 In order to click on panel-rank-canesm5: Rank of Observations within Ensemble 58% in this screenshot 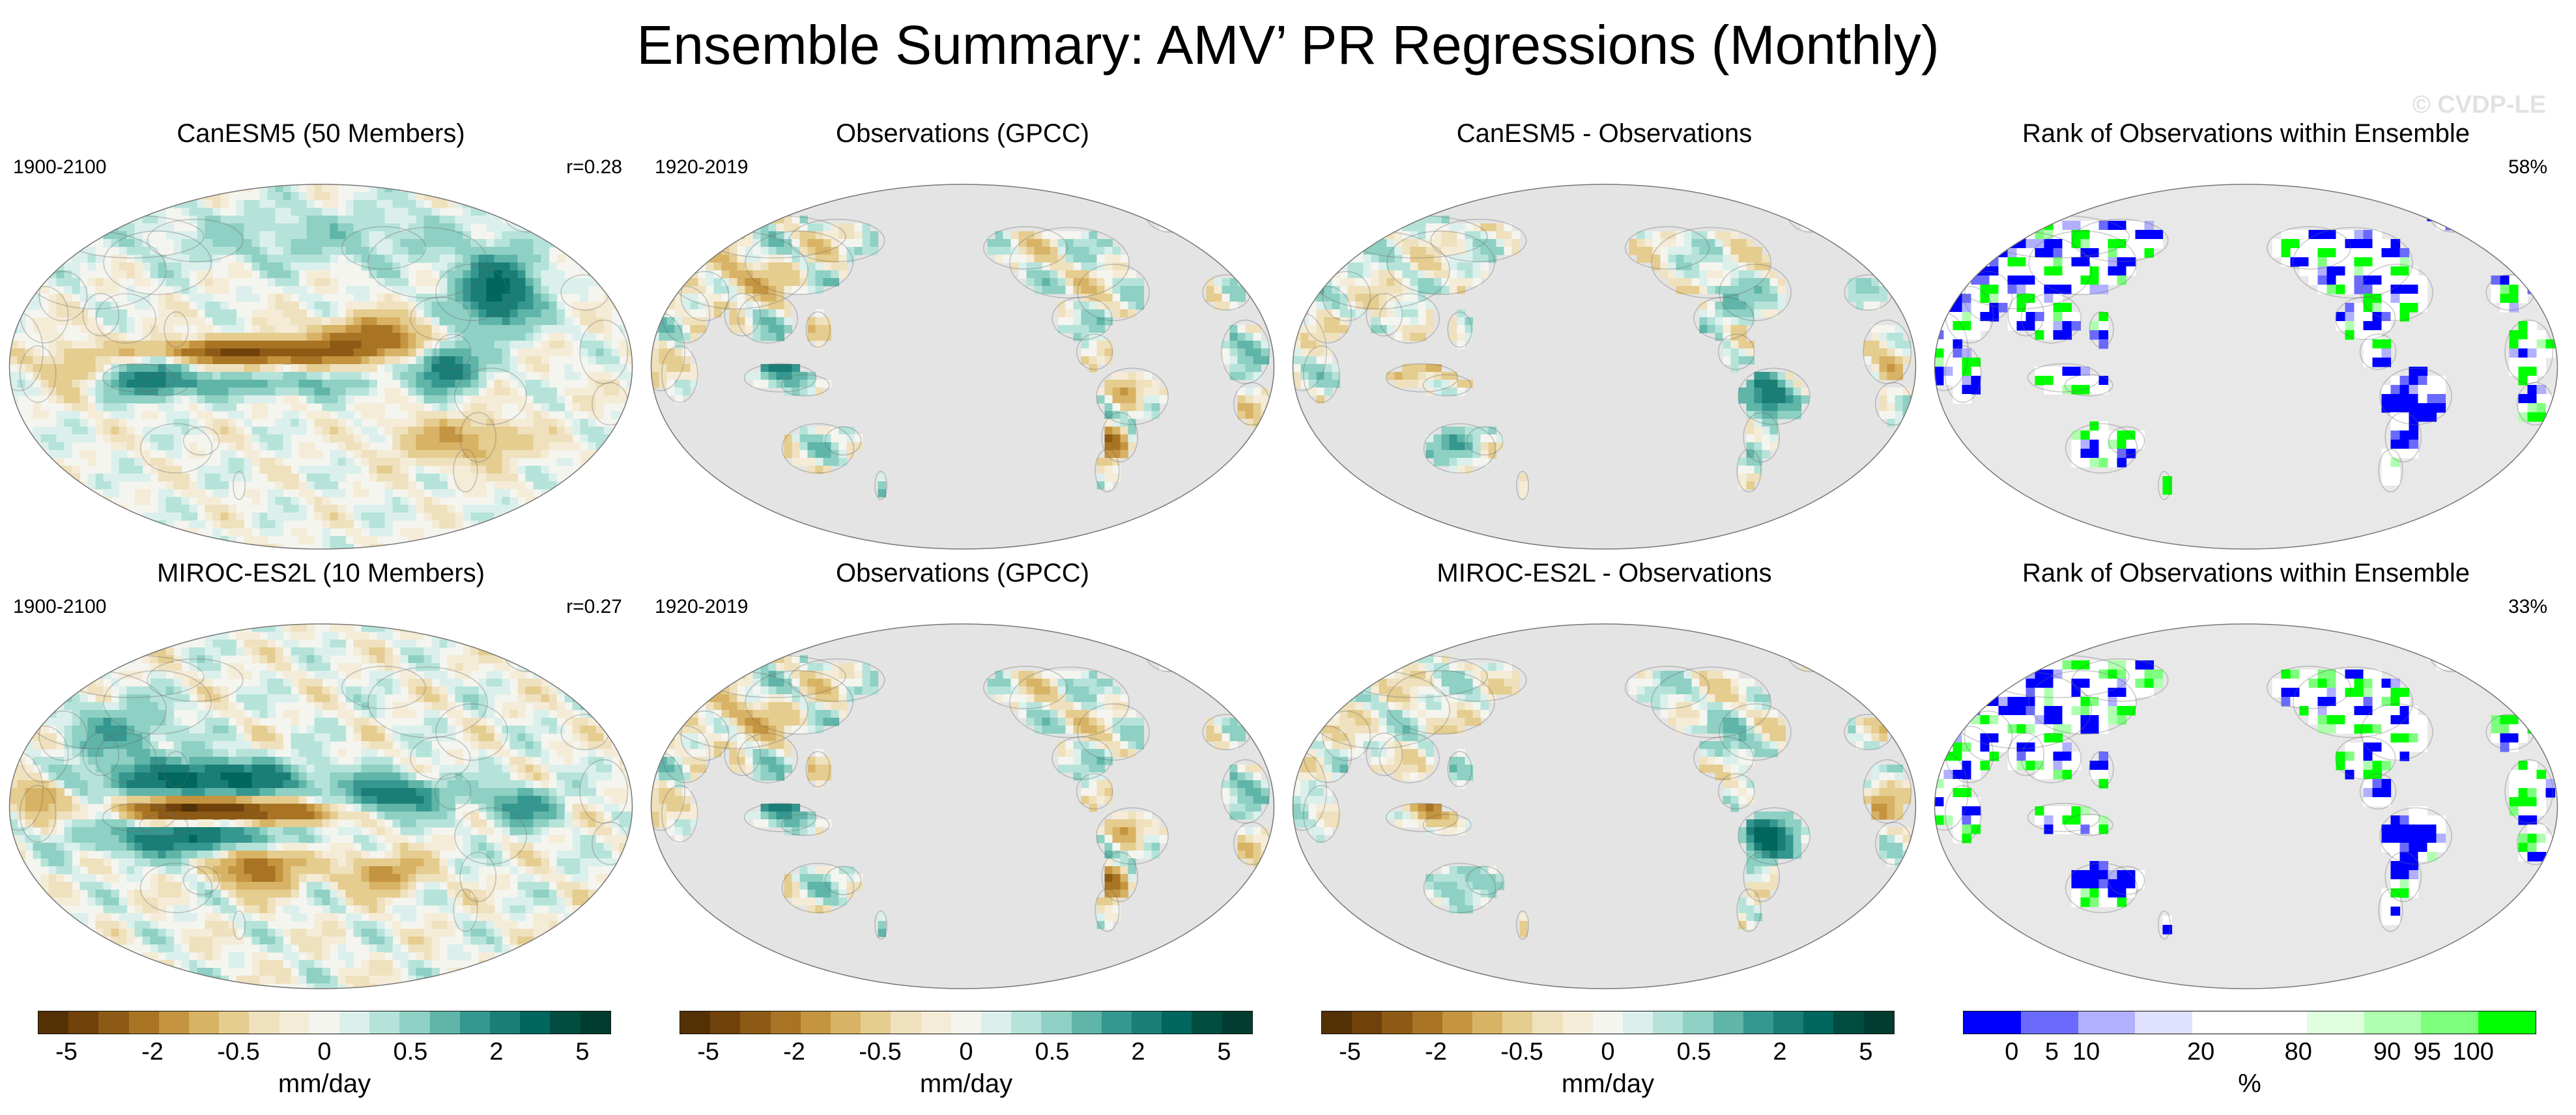, I will do `click(2246, 334)`.